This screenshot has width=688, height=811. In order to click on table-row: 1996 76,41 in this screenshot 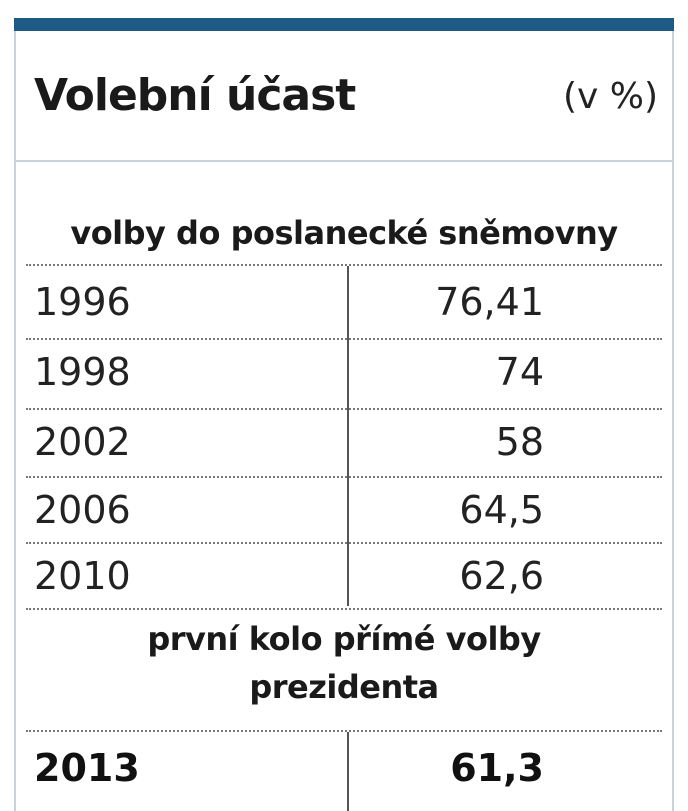, I will do `click(344, 304)`.